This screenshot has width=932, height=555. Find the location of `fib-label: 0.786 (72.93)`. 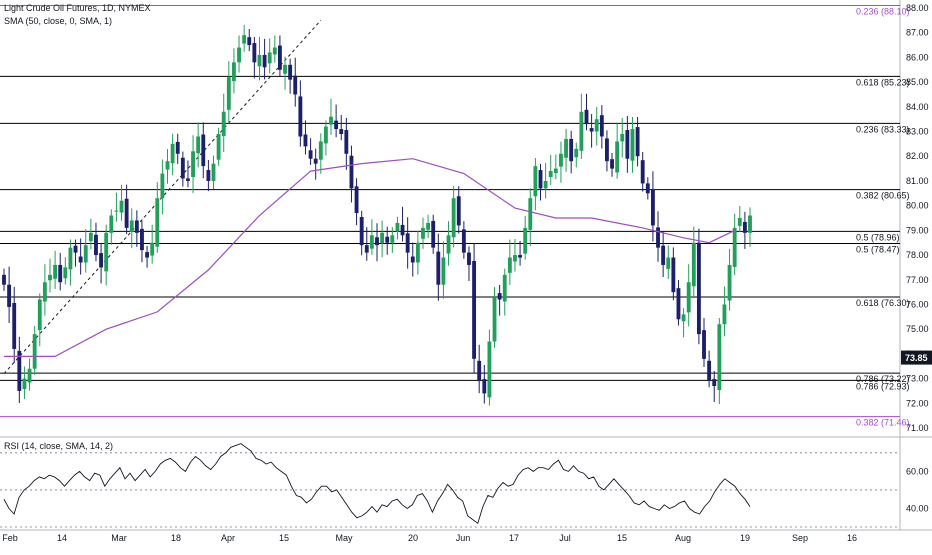

fib-label: 0.786 (72.93) is located at coordinates (883, 386).